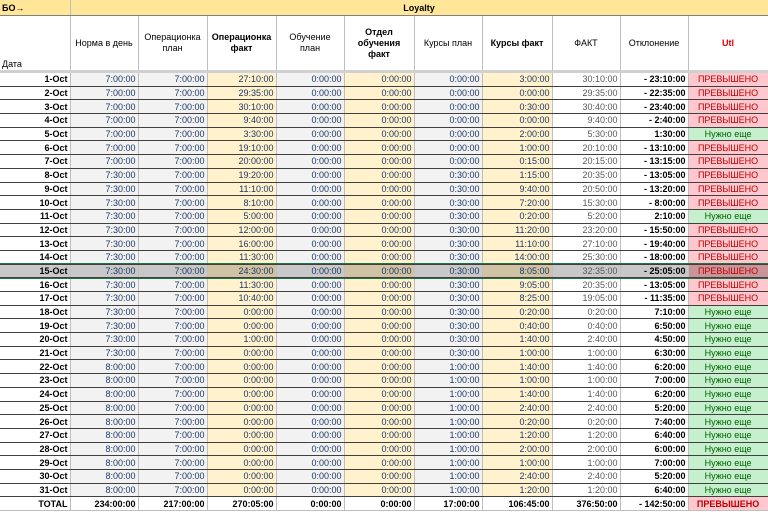 The height and width of the screenshot is (512, 768). What do you see at coordinates (35, 435) in the screenshot?
I see `cell-date: 27-Oct` at bounding box center [35, 435].